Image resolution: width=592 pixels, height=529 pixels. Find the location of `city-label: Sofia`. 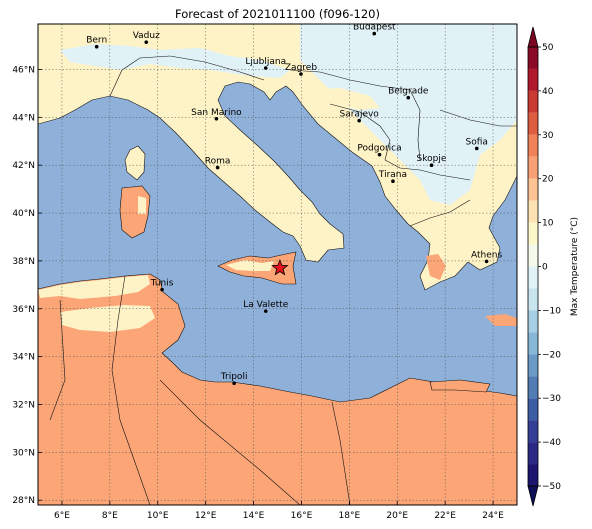

city-label: Sofia is located at coordinates (477, 142).